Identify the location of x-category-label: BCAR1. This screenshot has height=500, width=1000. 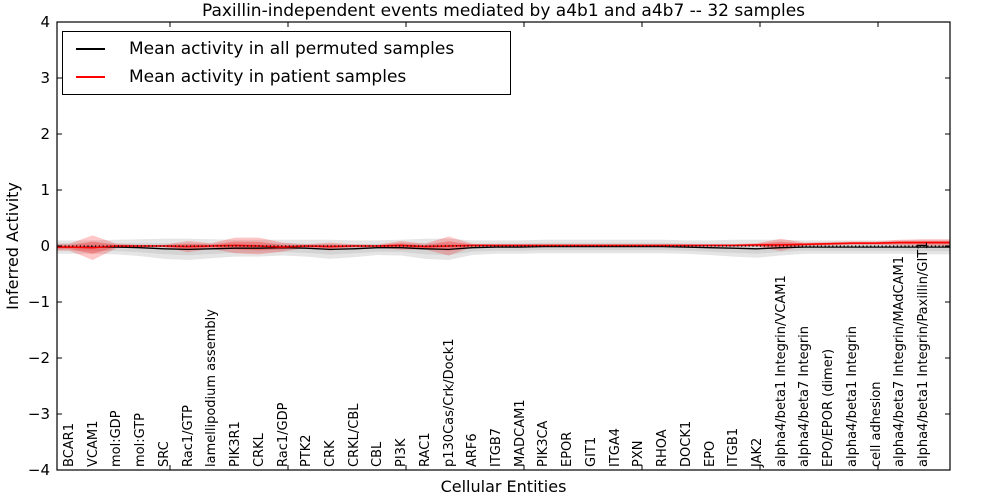
(69, 445).